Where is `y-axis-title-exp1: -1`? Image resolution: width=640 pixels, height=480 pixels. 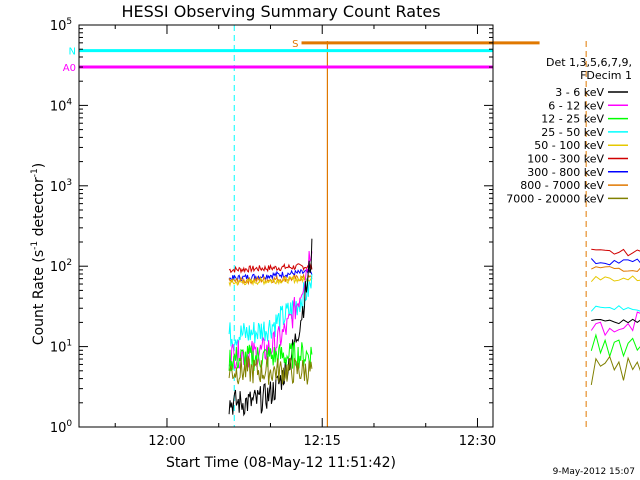 y-axis-title-exp1: -1 is located at coordinates (35, 245).